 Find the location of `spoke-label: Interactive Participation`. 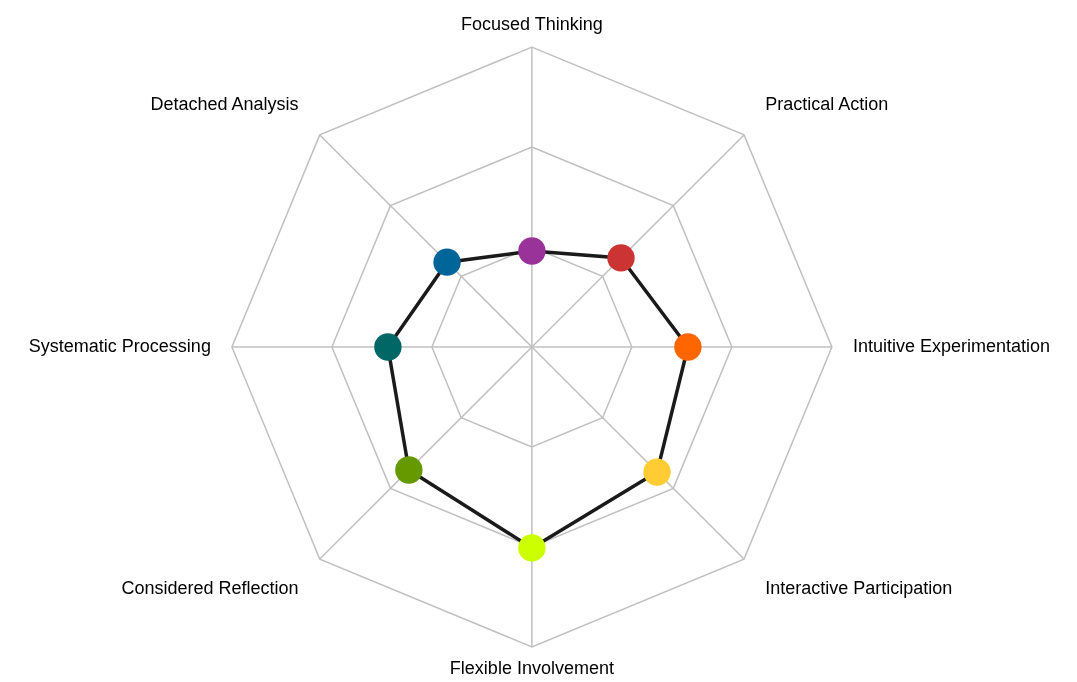

spoke-label: Interactive Participation is located at coordinates (859, 588).